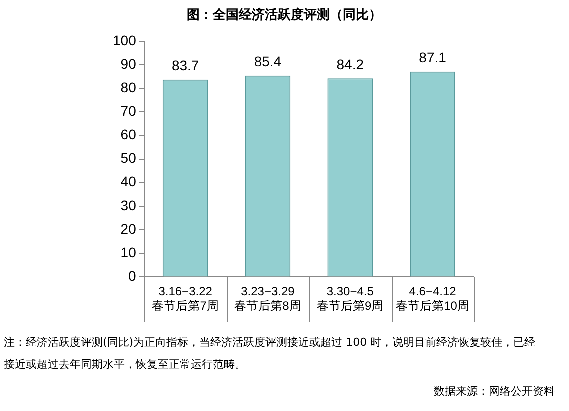  Describe the element at coordinates (128, 252) in the screenshot. I see `y-tick-label: 10` at that location.